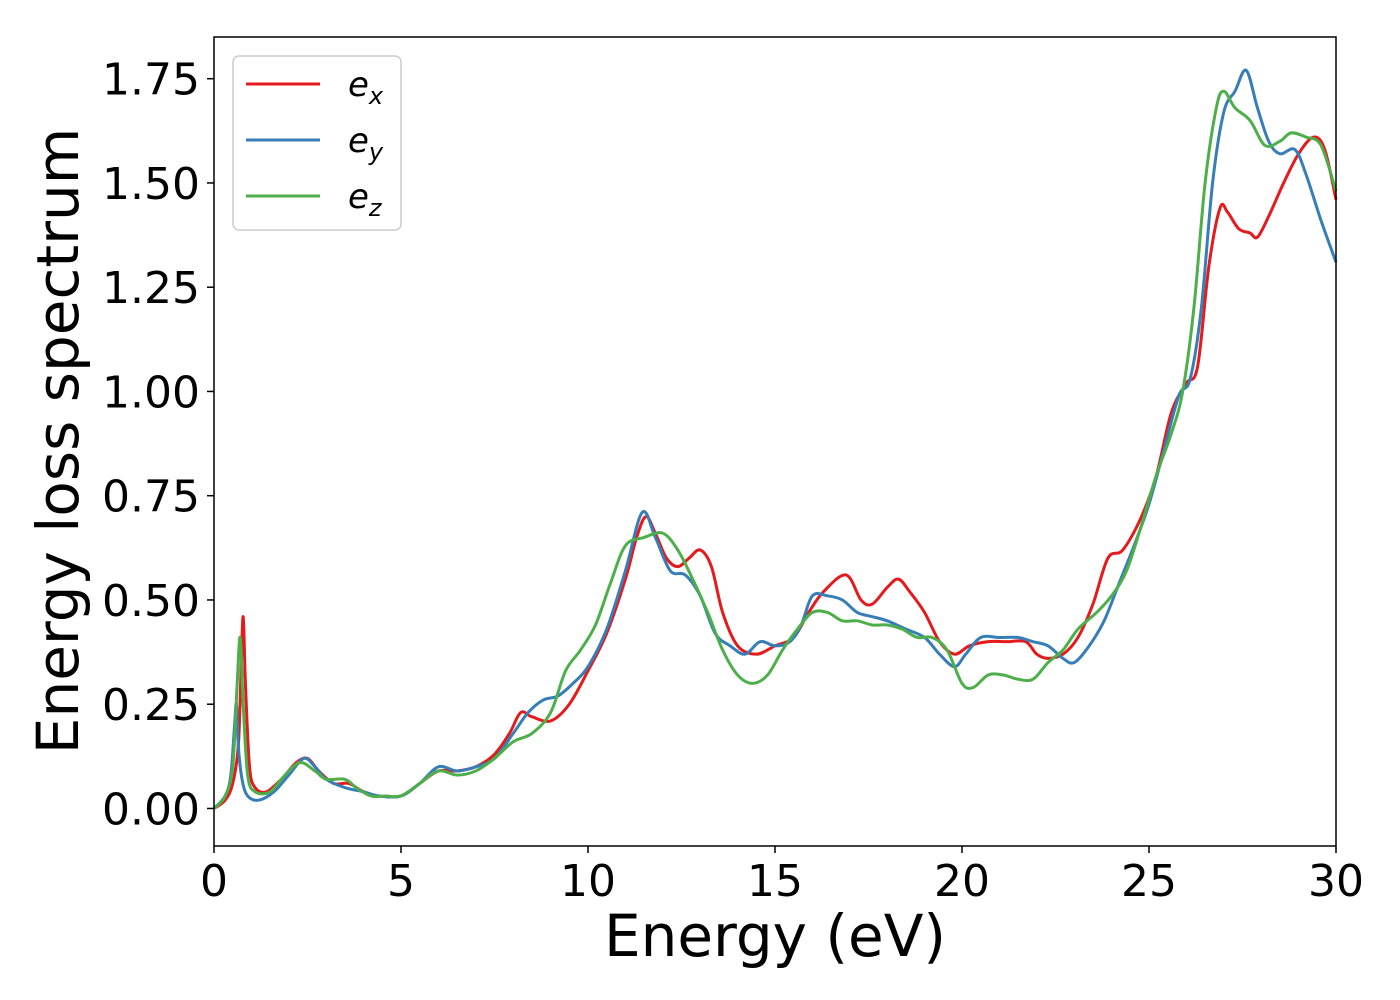  I want to click on x-tick-label: 10, so click(588, 881).